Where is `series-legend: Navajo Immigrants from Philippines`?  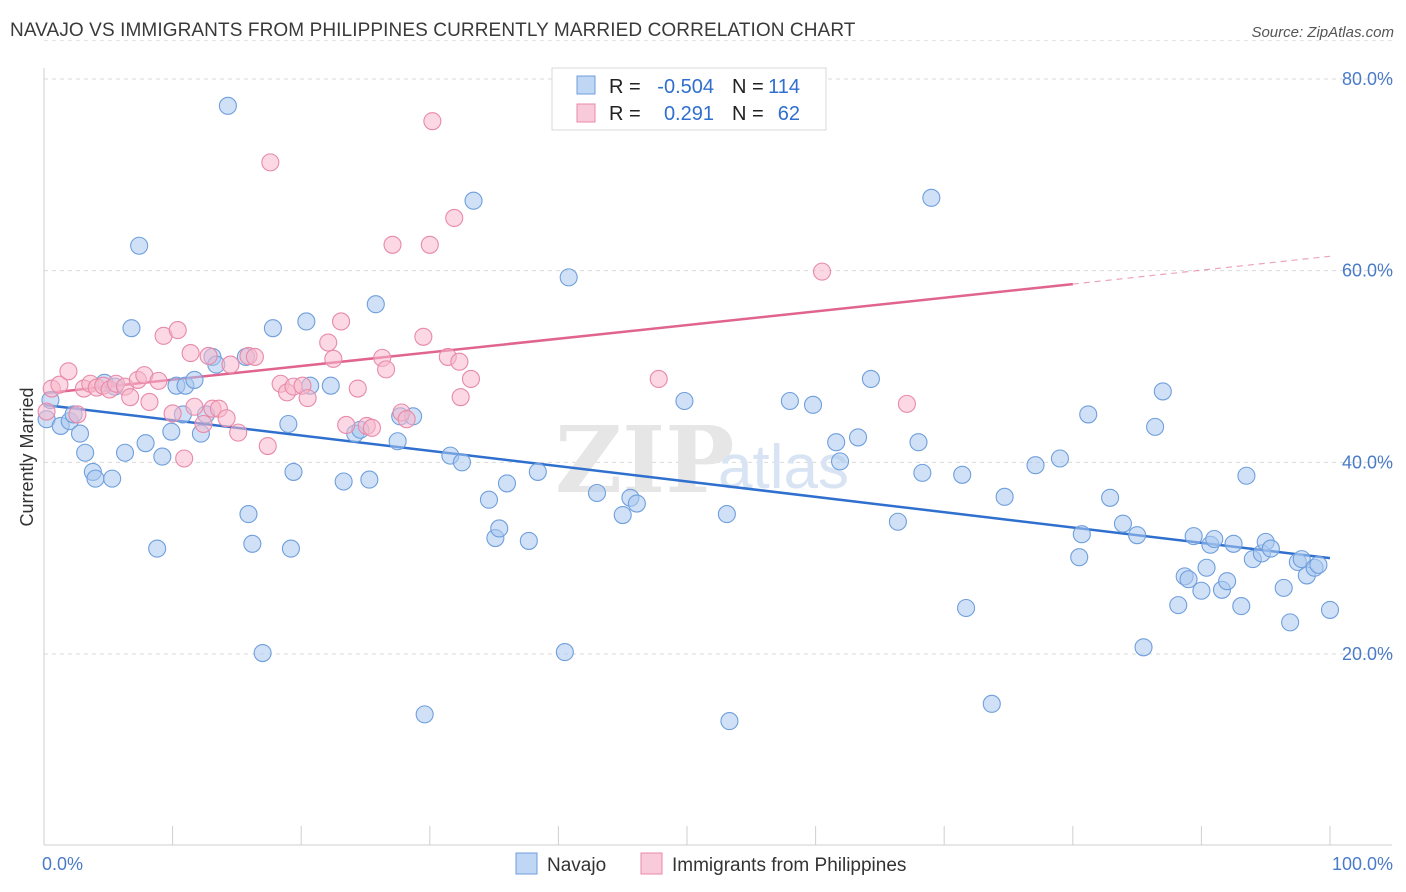 series-legend: Navajo Immigrants from Philippines is located at coordinates (710, 864).